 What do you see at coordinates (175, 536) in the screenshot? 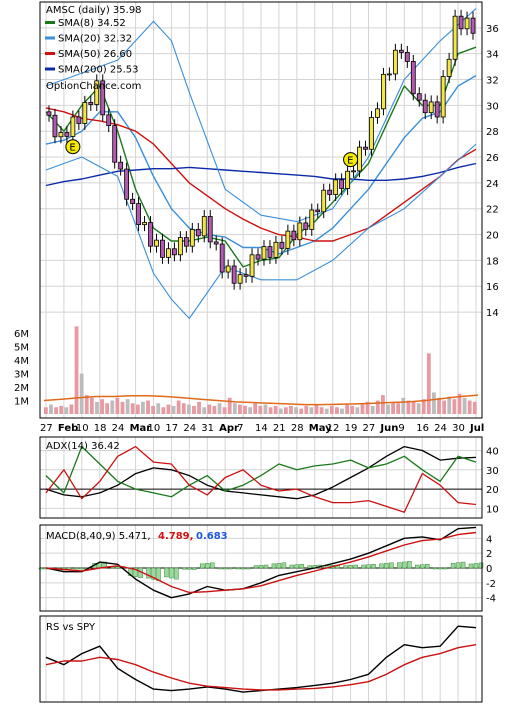
I see `macd-value-signal: 4.789,` at bounding box center [175, 536].